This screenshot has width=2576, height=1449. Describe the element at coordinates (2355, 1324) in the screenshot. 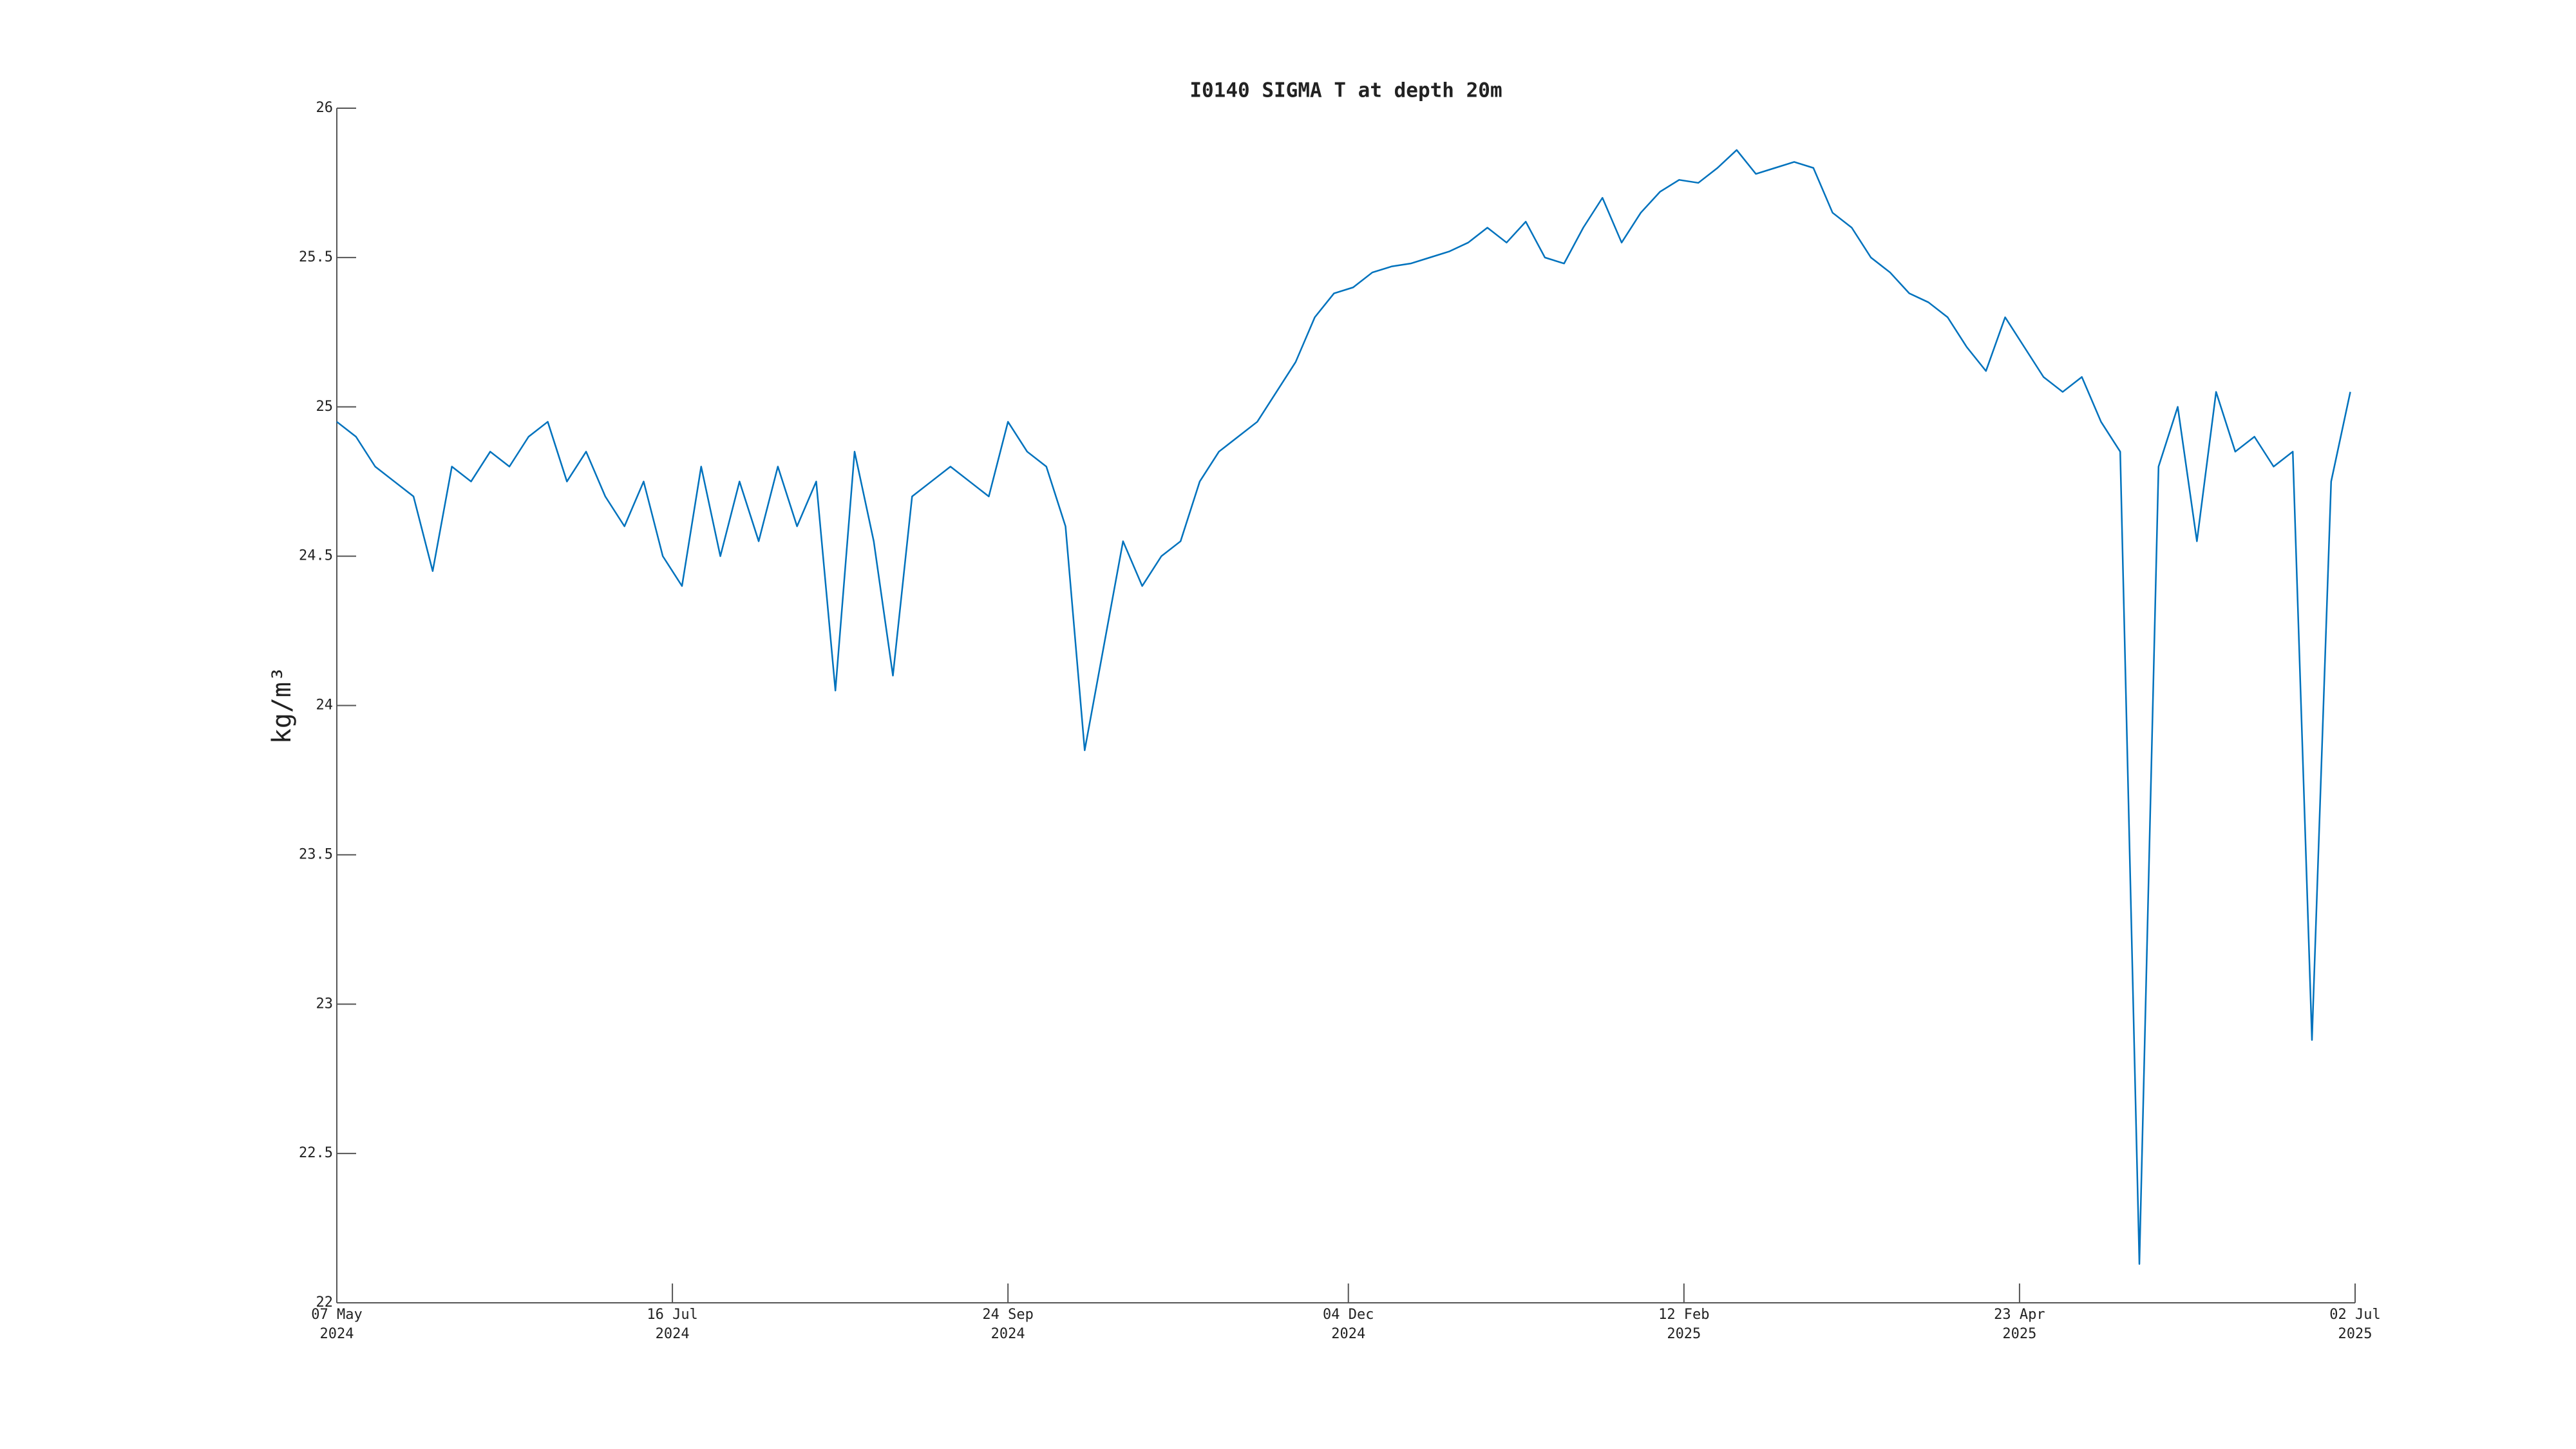

I see `x-tick-label: 02 Jul 2025` at that location.